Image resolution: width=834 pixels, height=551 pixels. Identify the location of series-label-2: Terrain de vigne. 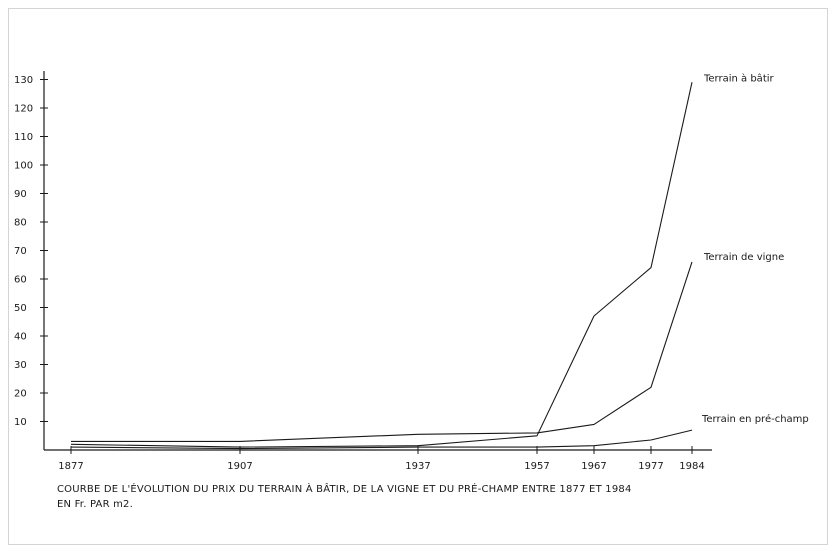
(743, 257).